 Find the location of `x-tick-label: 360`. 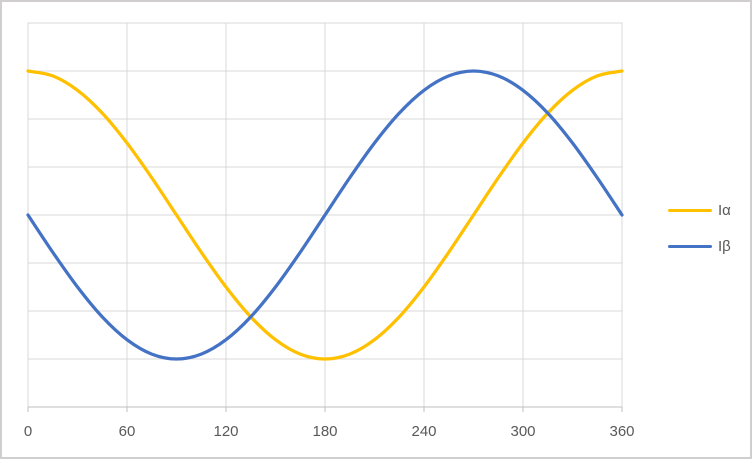

x-tick-label: 360 is located at coordinates (621, 431).